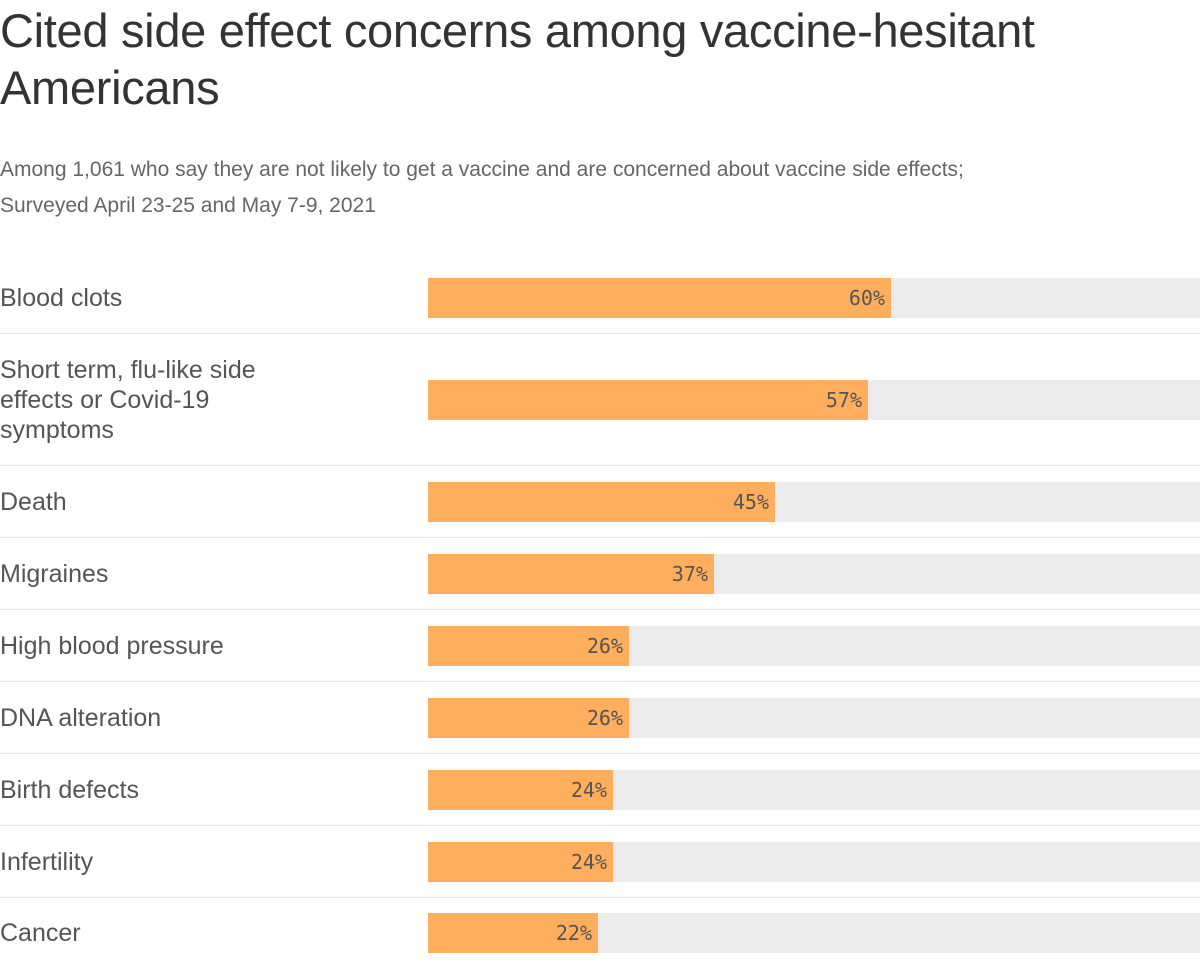 The width and height of the screenshot is (1200, 970). I want to click on bar-value-label: 45%, so click(750, 502).